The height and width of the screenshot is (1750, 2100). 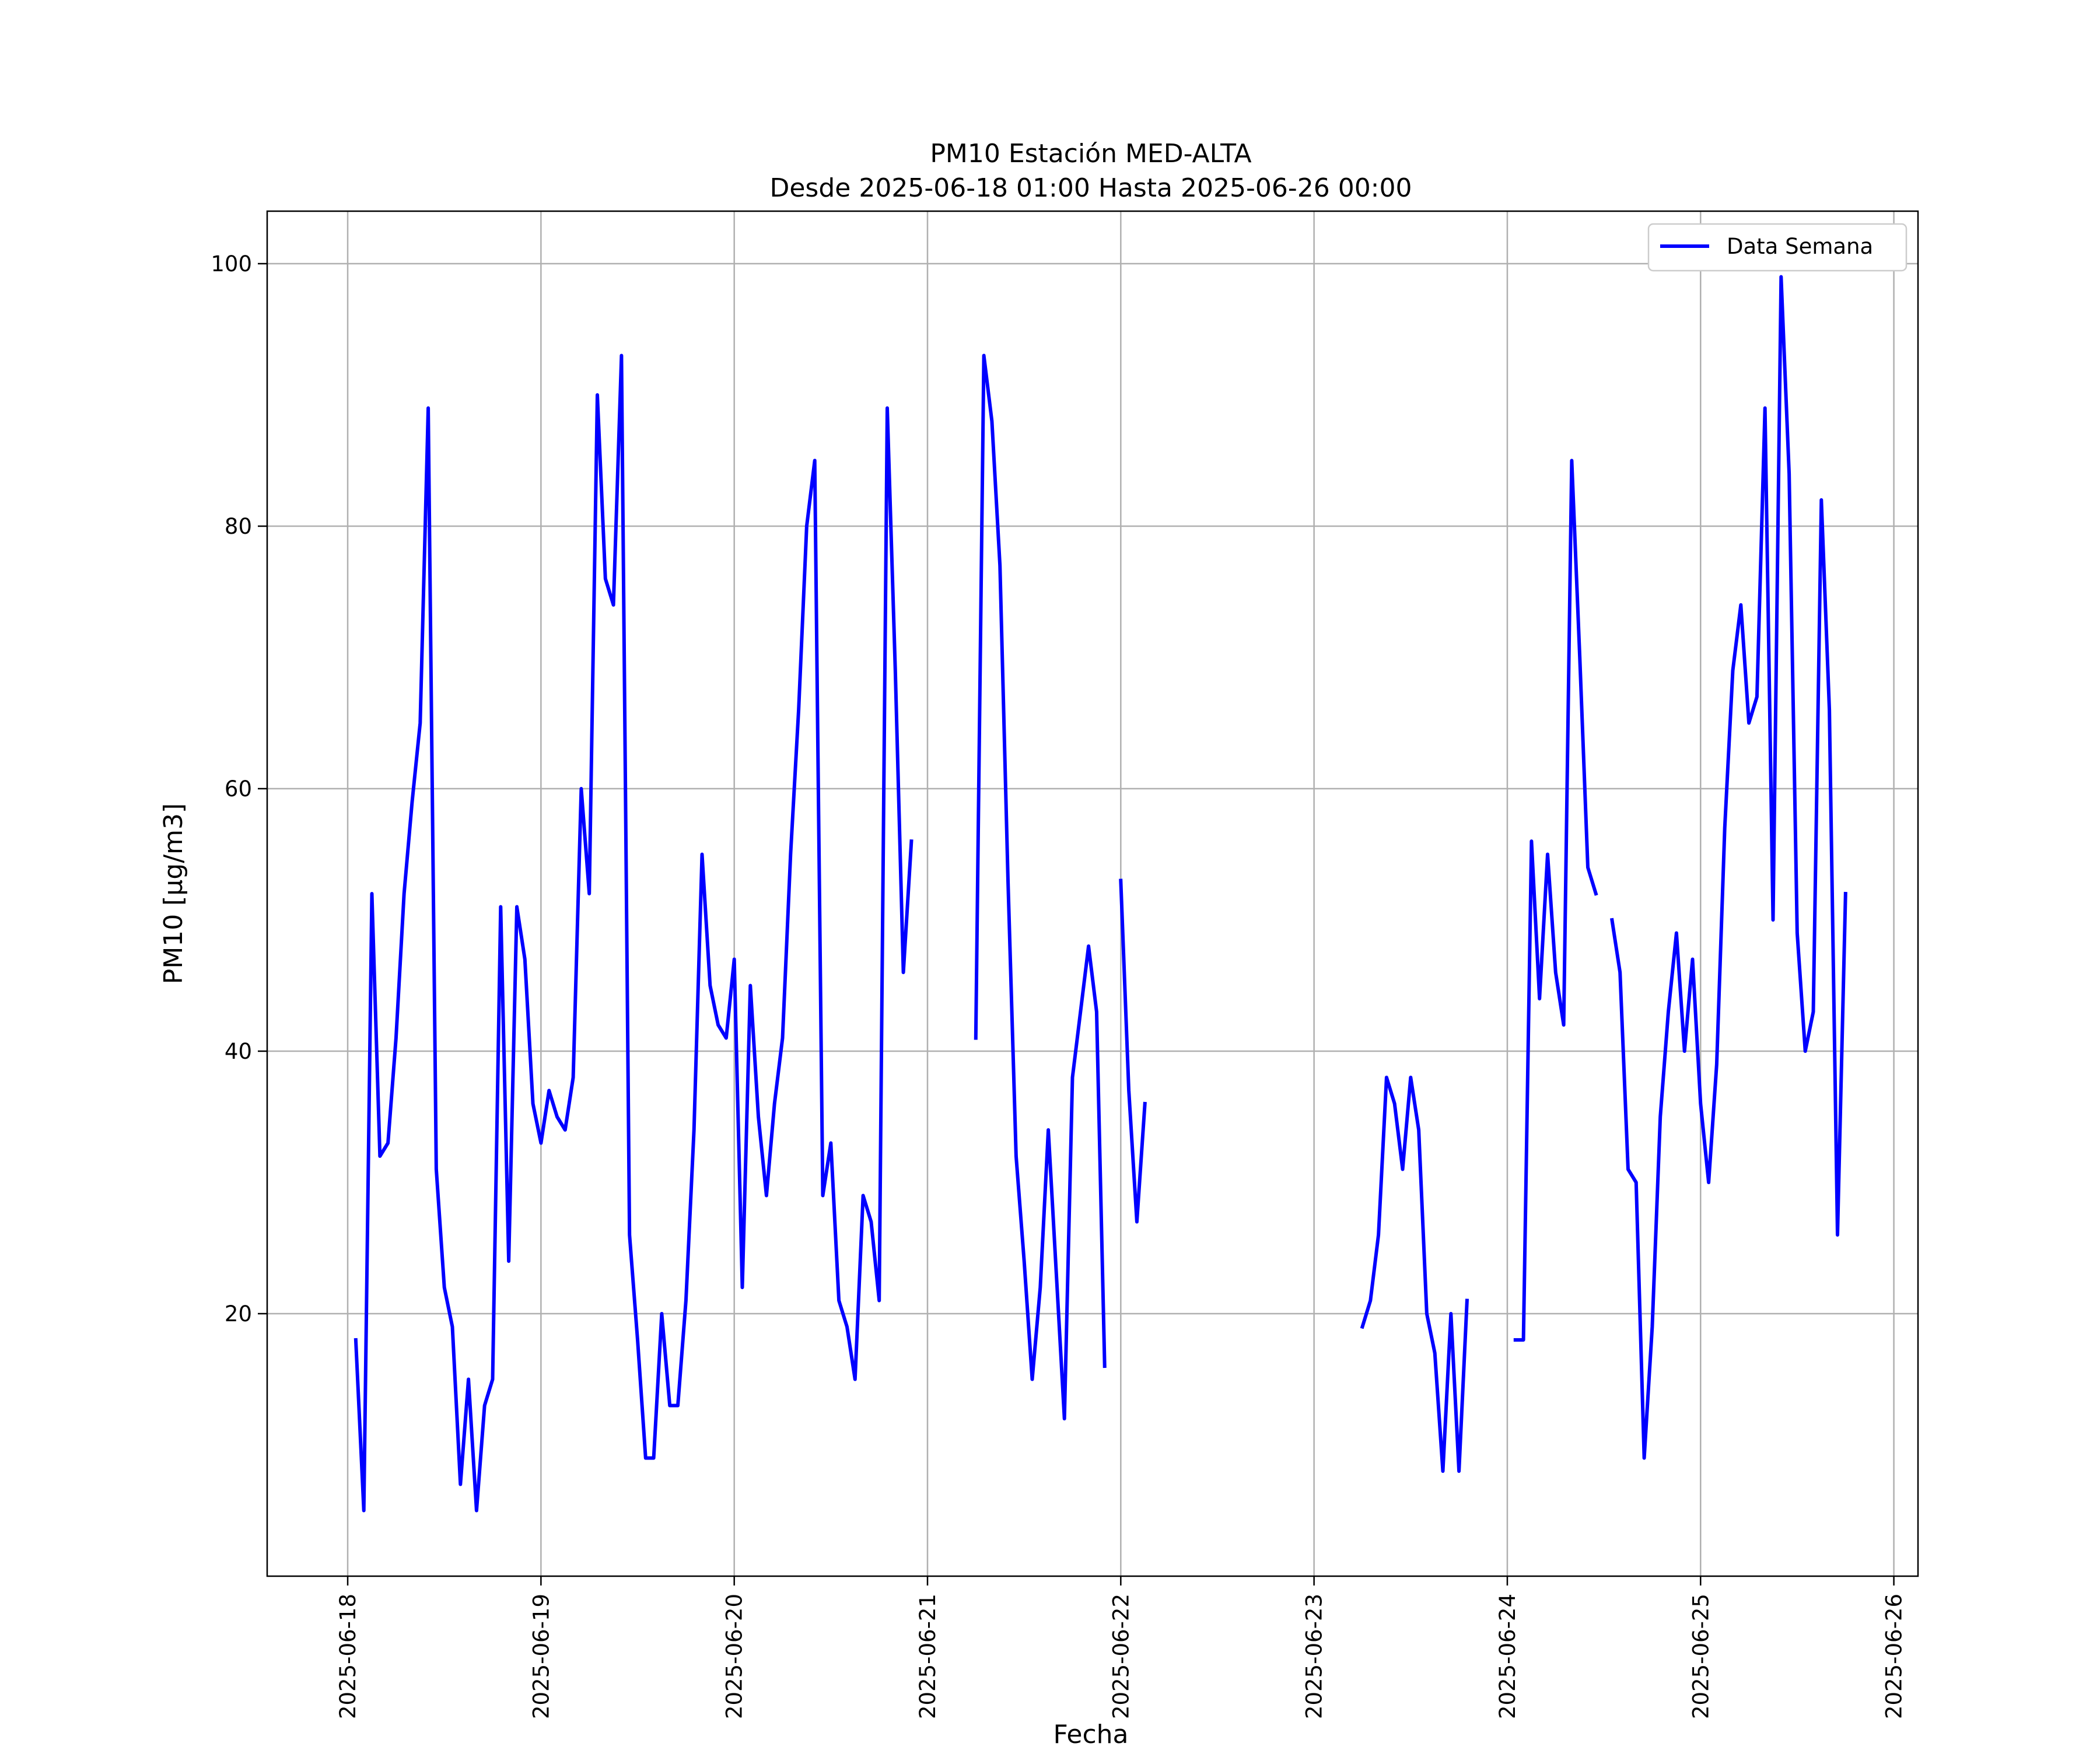 I want to click on y-tick-label-4: 100, so click(x=231, y=263).